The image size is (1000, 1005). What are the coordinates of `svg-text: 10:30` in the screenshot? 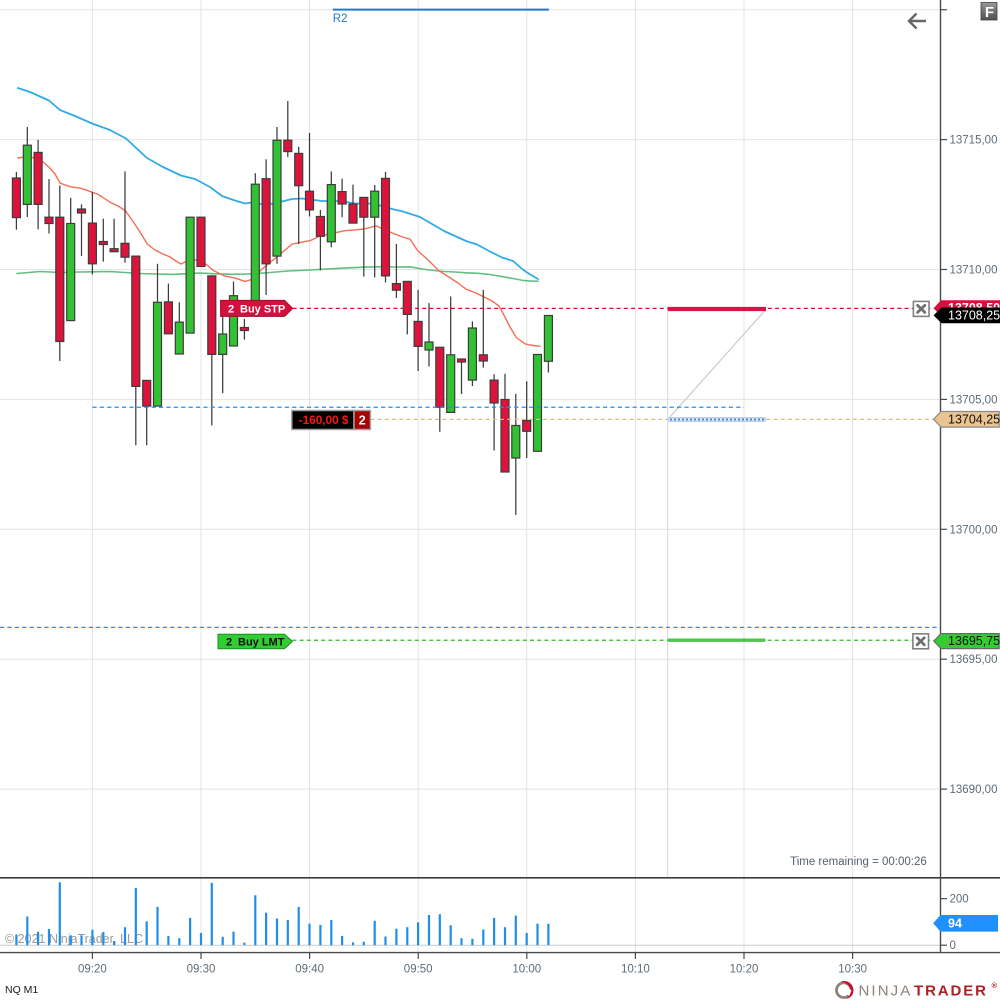 It's located at (852, 970).